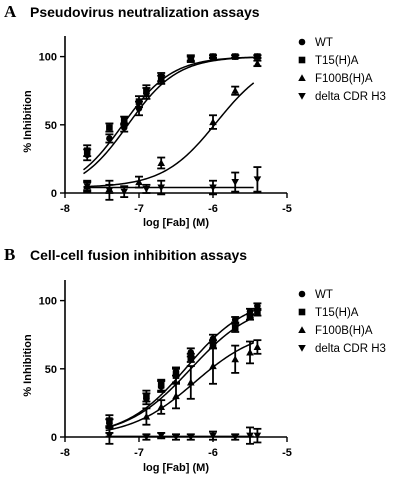 This screenshot has height=485, width=400. Describe the element at coordinates (9, 254) in the screenshot. I see `panel-label: B` at that location.